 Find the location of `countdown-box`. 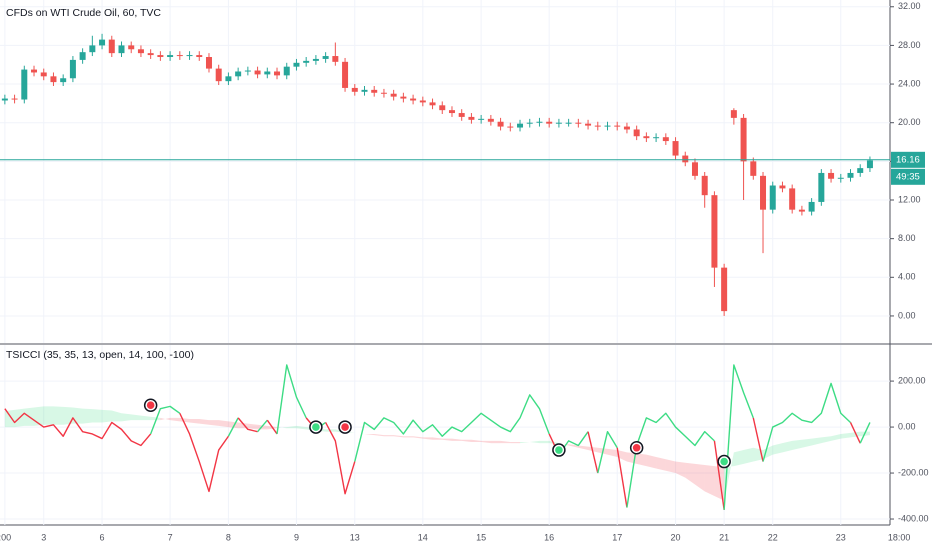

countdown-box is located at coordinates (908, 176).